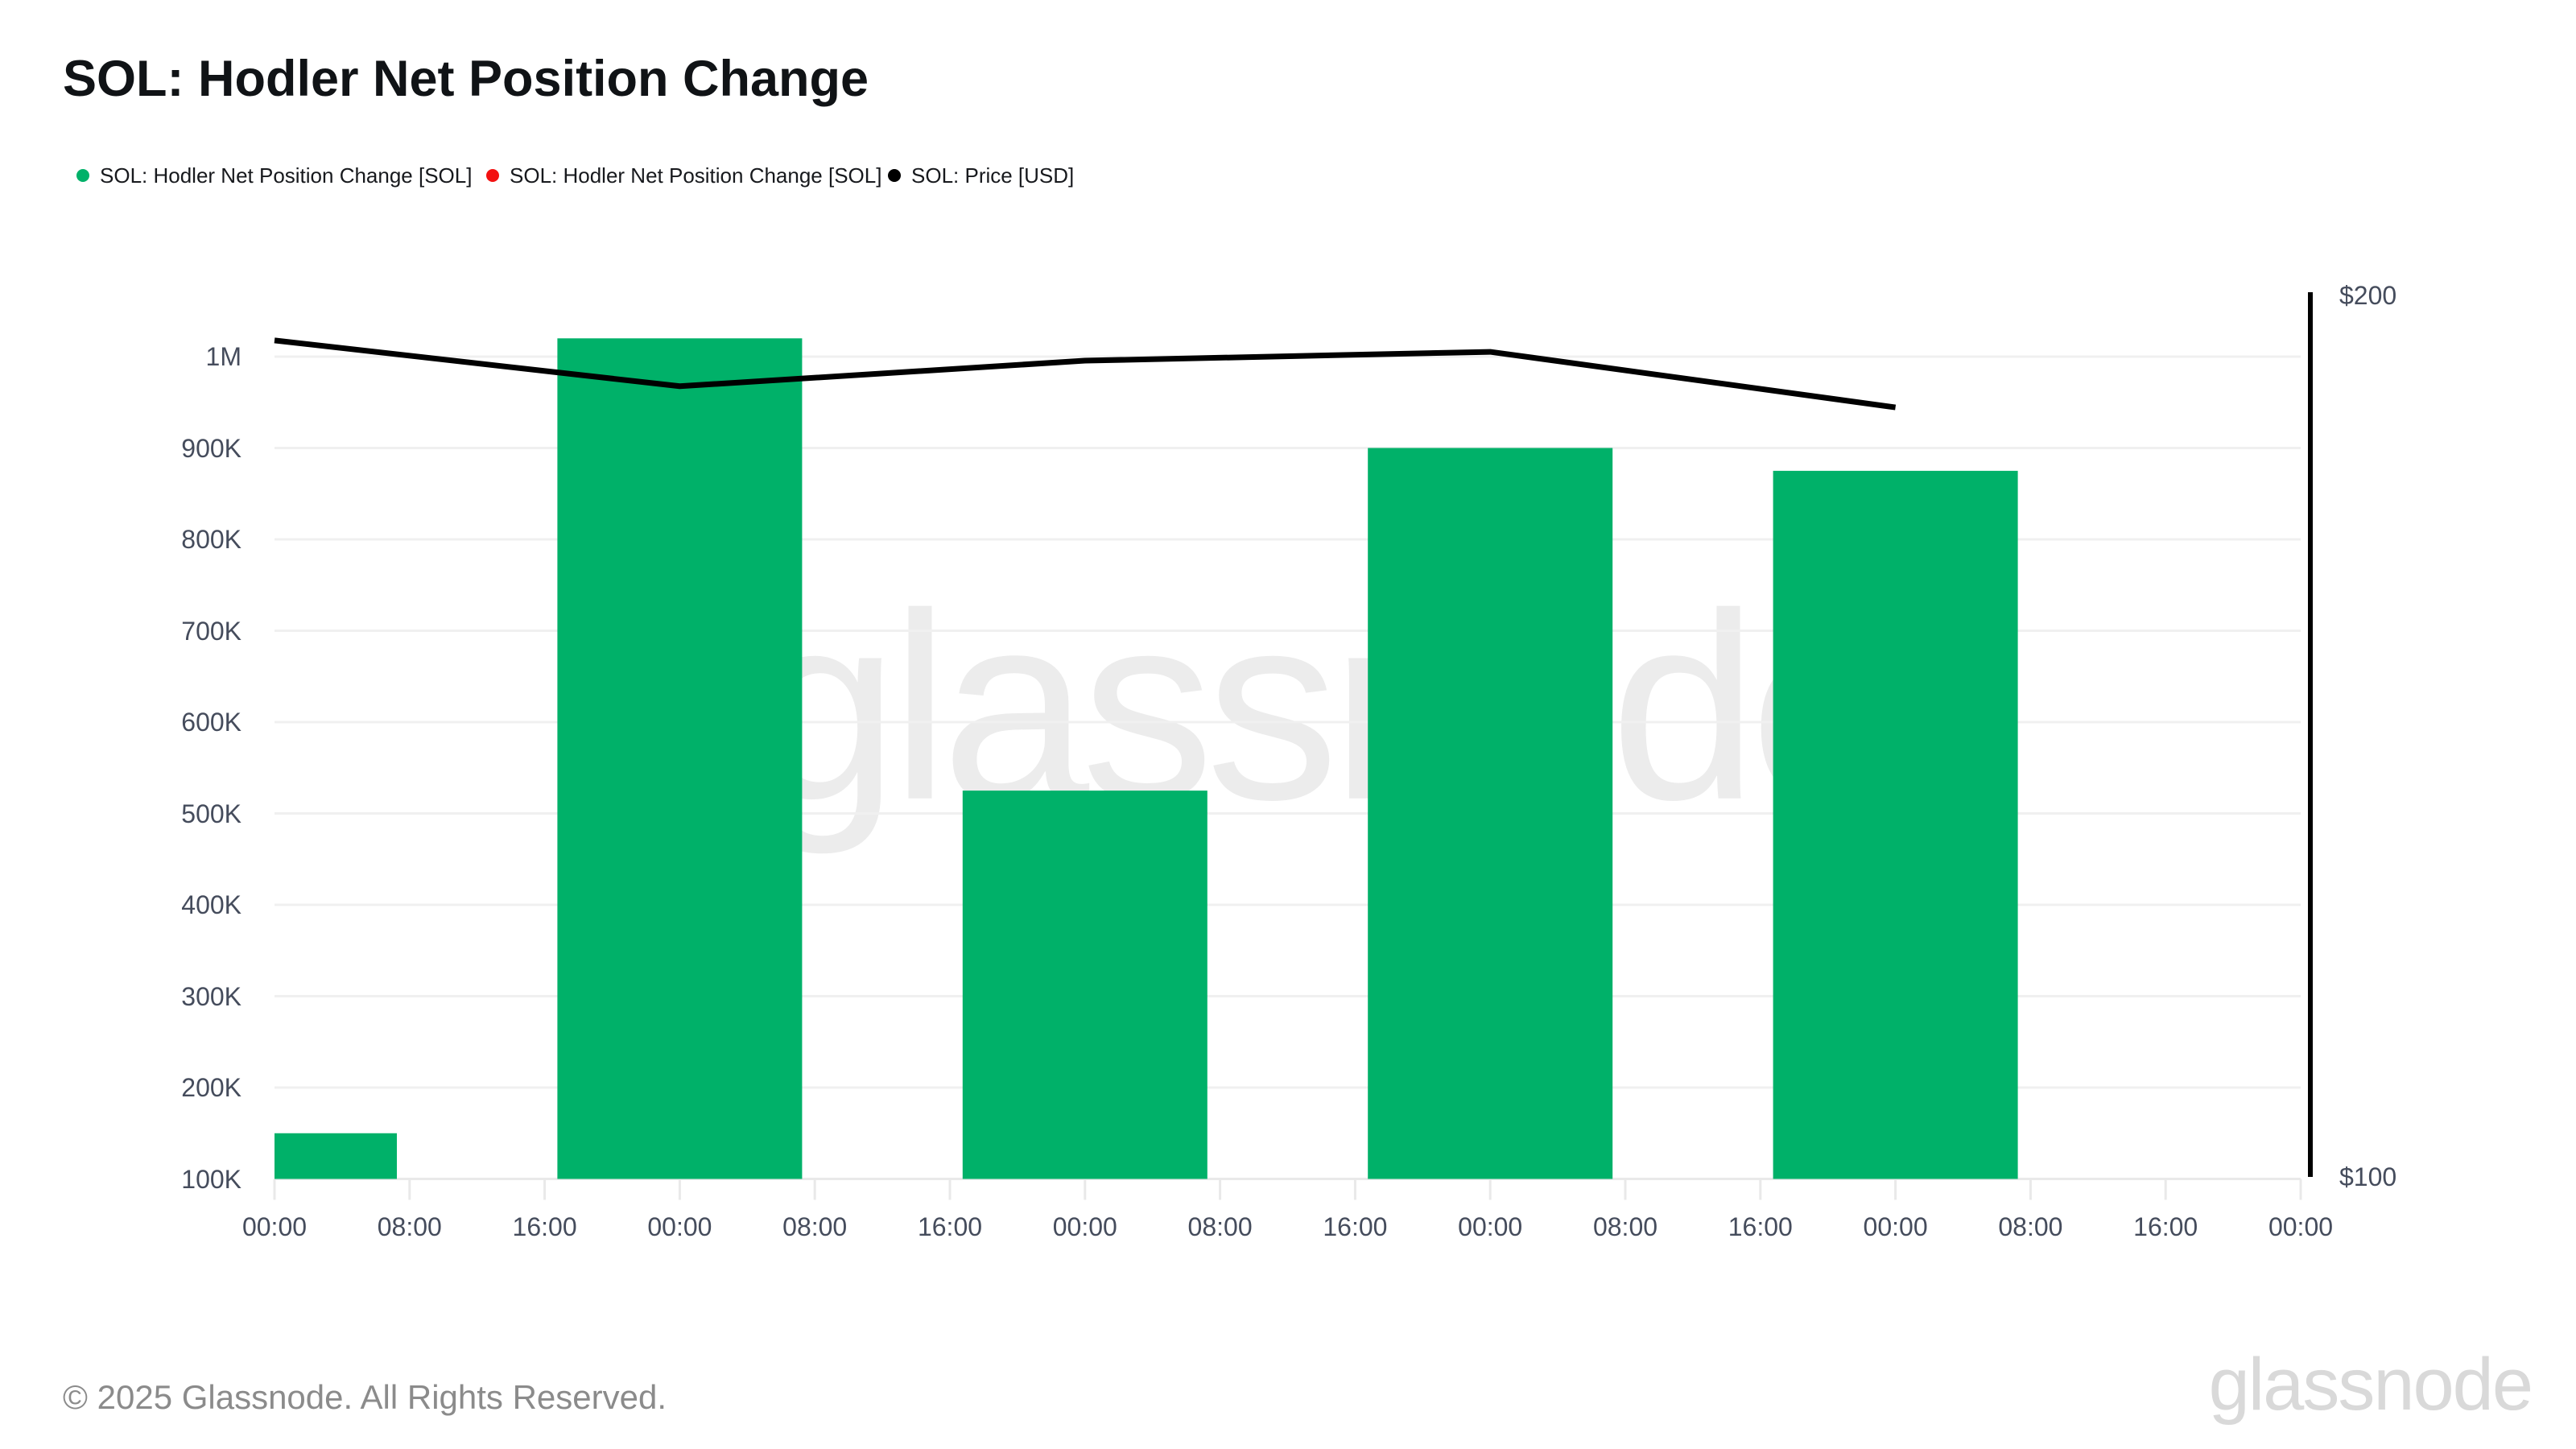  I want to click on legend-label: SOL: Price [USD], so click(993, 175).